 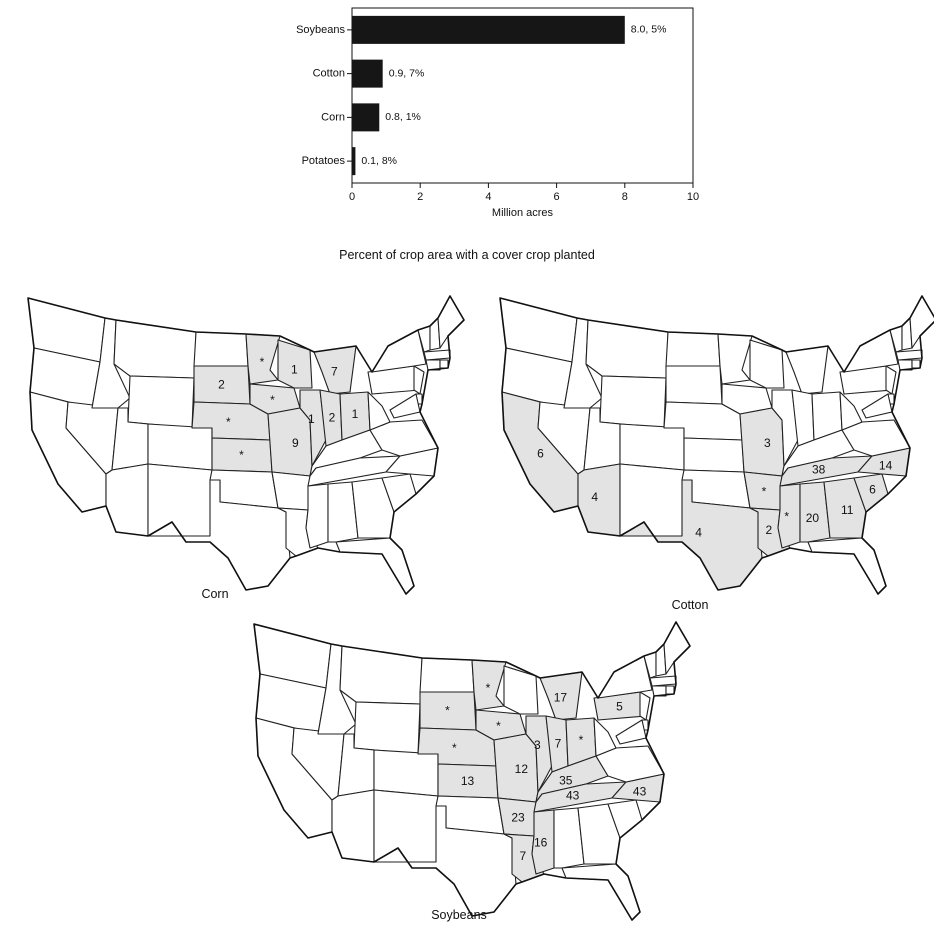 I want to click on state-value-ks: *, so click(x=241, y=455).